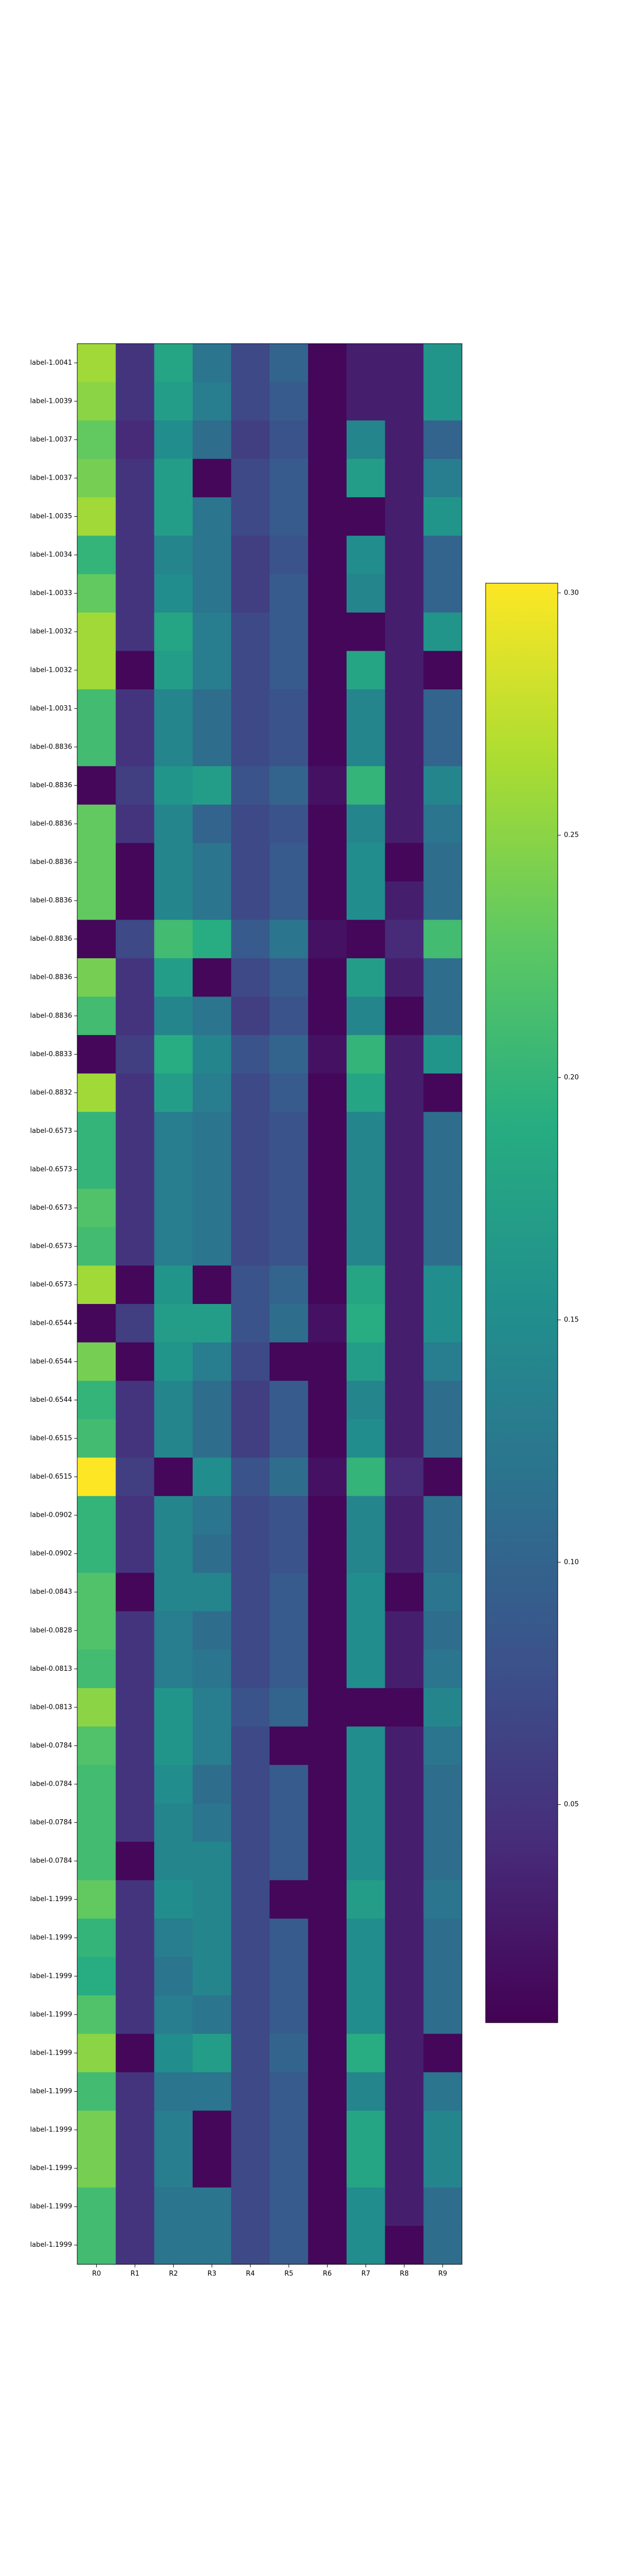  What do you see at coordinates (51, 632) in the screenshot?
I see `y-tick-label: label-1.0032` at bounding box center [51, 632].